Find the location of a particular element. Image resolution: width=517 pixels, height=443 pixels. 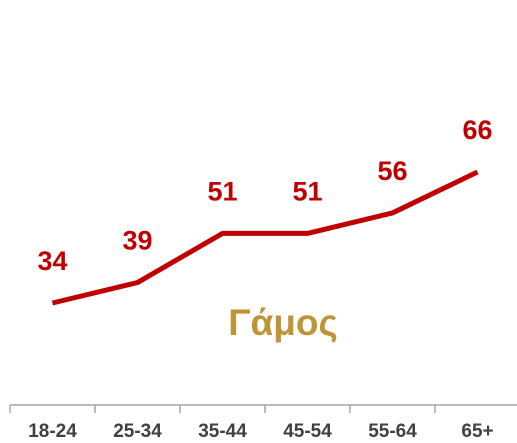

data-label: 56 is located at coordinates (392, 171).